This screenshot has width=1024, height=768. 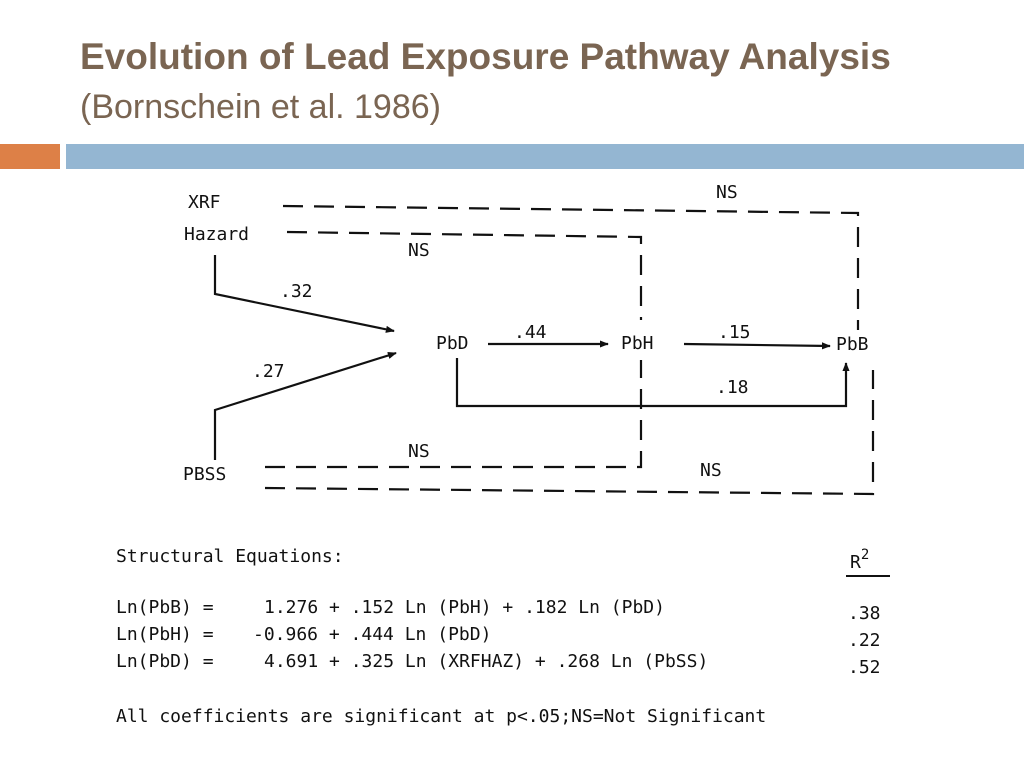 What do you see at coordinates (30, 156) in the screenshot?
I see `accent-bar` at bounding box center [30, 156].